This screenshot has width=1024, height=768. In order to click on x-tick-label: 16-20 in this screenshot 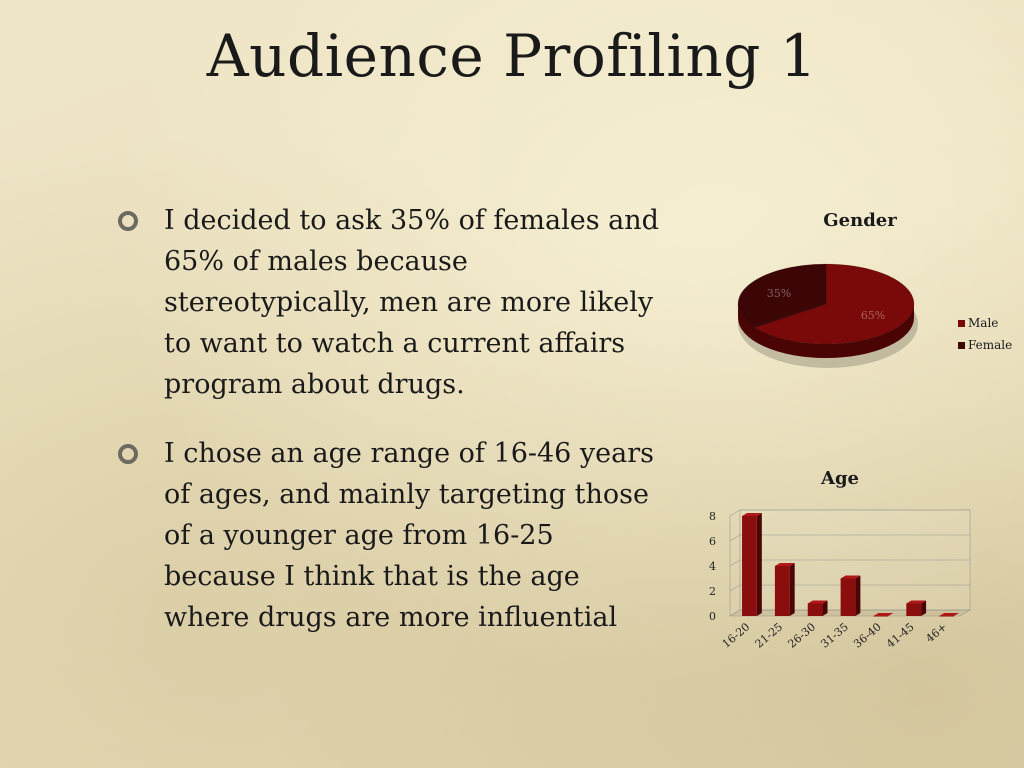, I will do `click(736, 635)`.